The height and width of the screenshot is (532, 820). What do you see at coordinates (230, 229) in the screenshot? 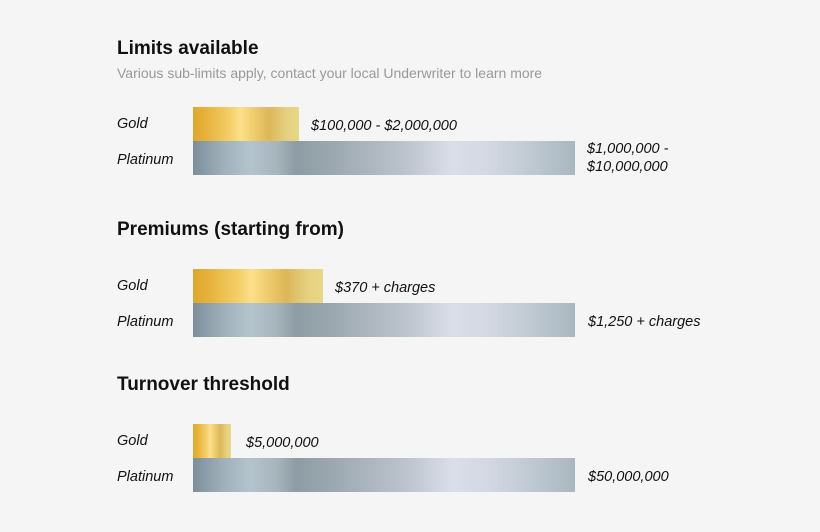
I see `section-title-premiums: Premiums (starting from)` at bounding box center [230, 229].